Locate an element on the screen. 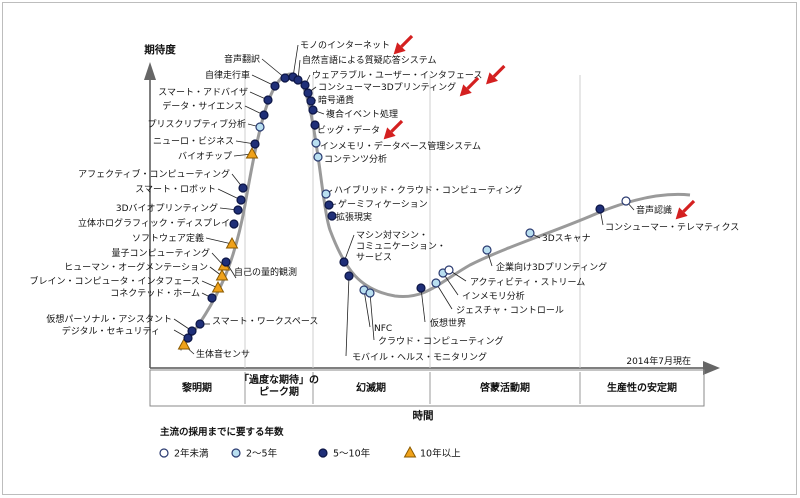 This screenshot has width=800, height=498. point-label: 自律走行車 is located at coordinates (227, 75).